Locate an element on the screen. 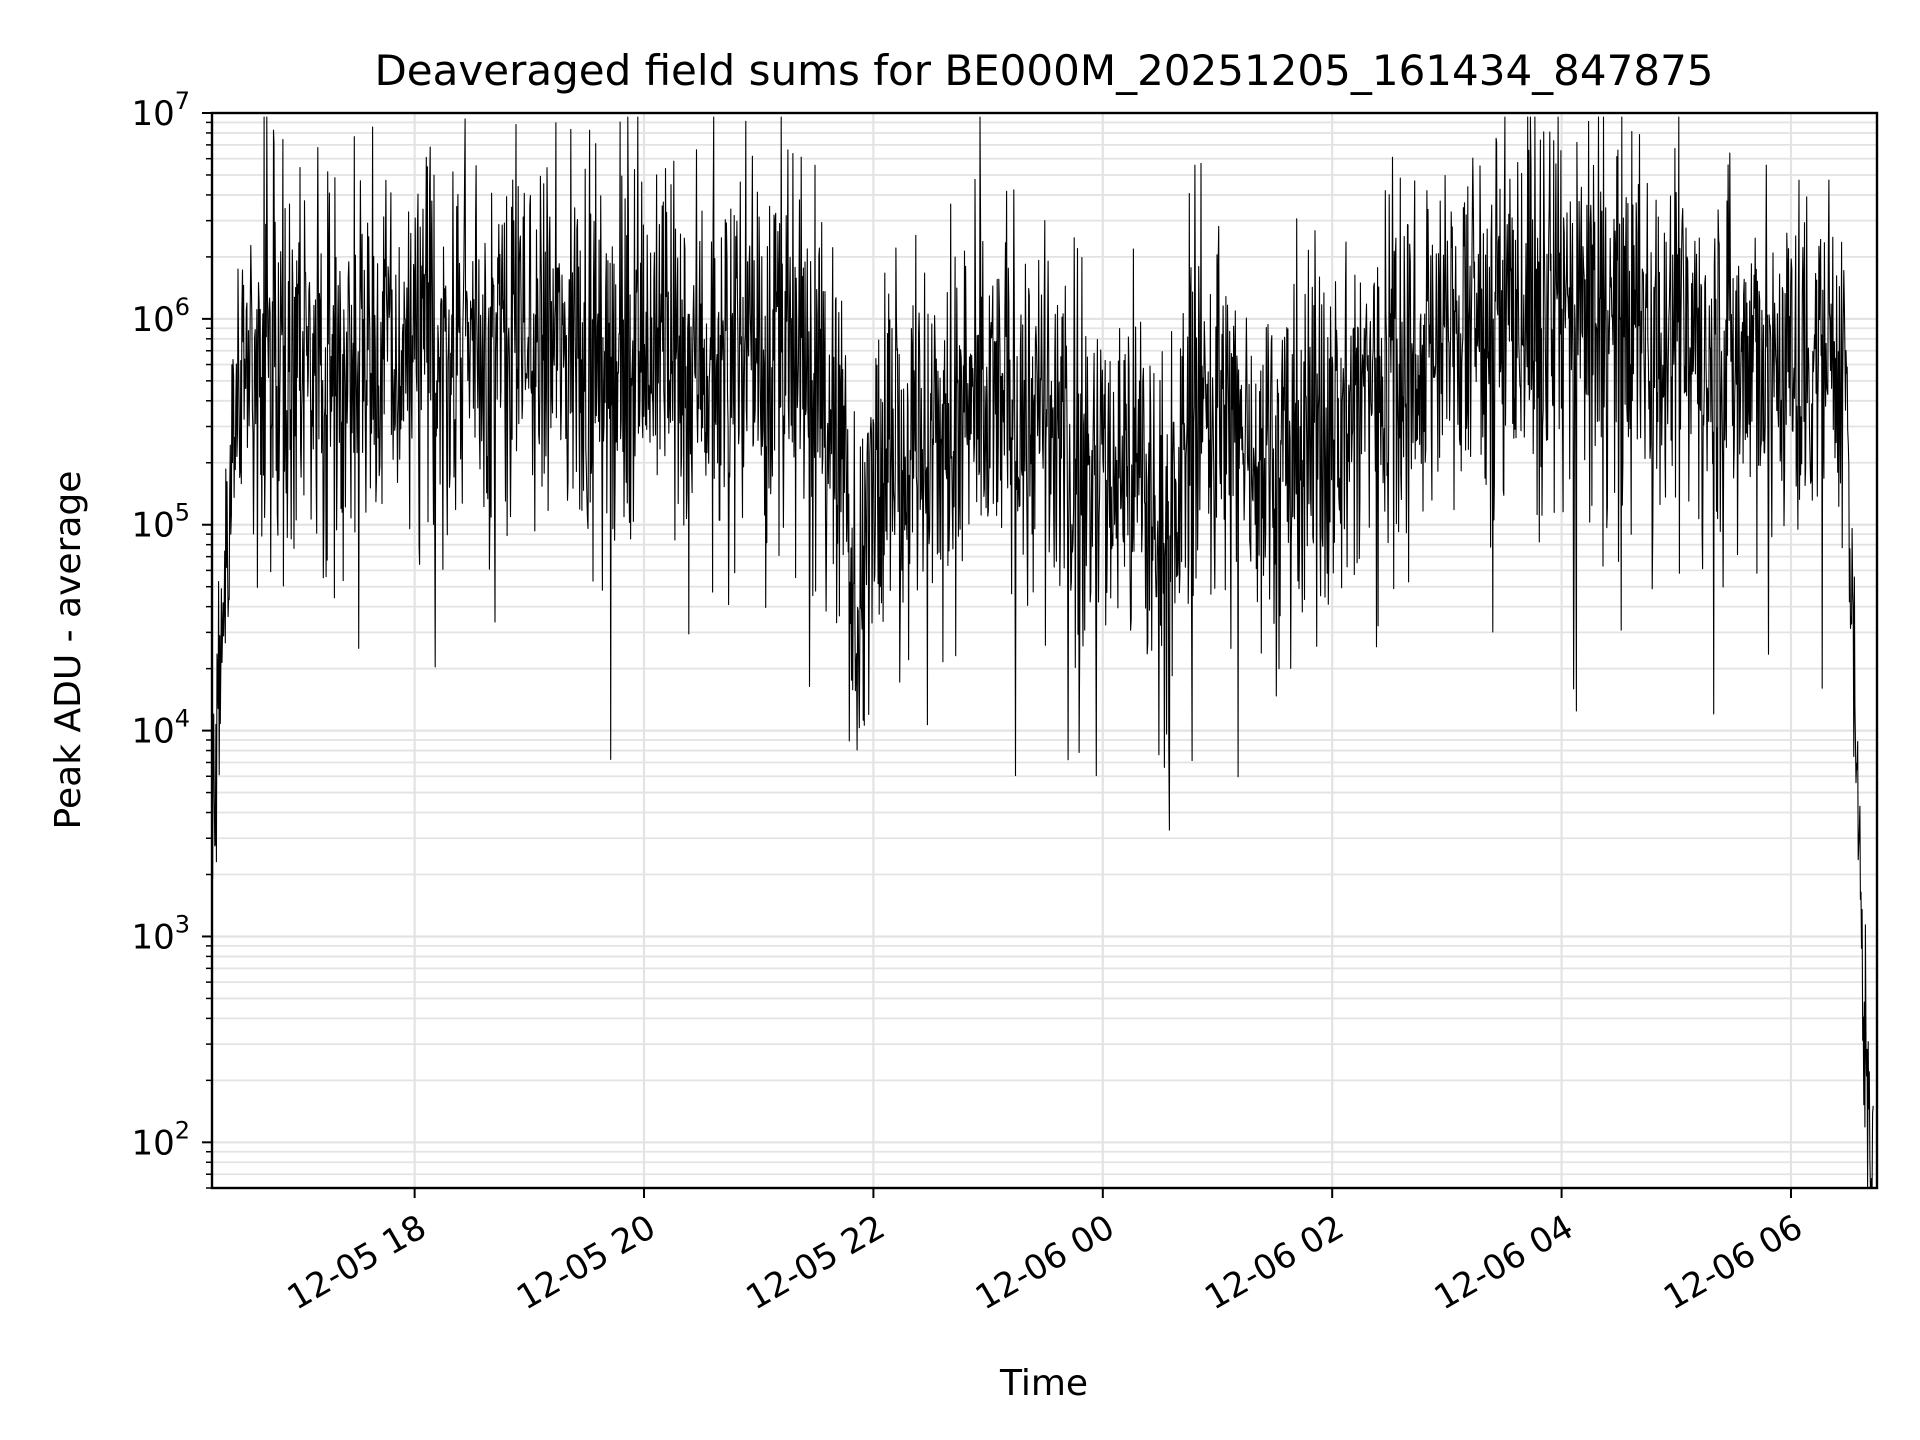 The height and width of the screenshot is (1440, 1920). y-tick-label: 10⁴ is located at coordinates (160, 728).